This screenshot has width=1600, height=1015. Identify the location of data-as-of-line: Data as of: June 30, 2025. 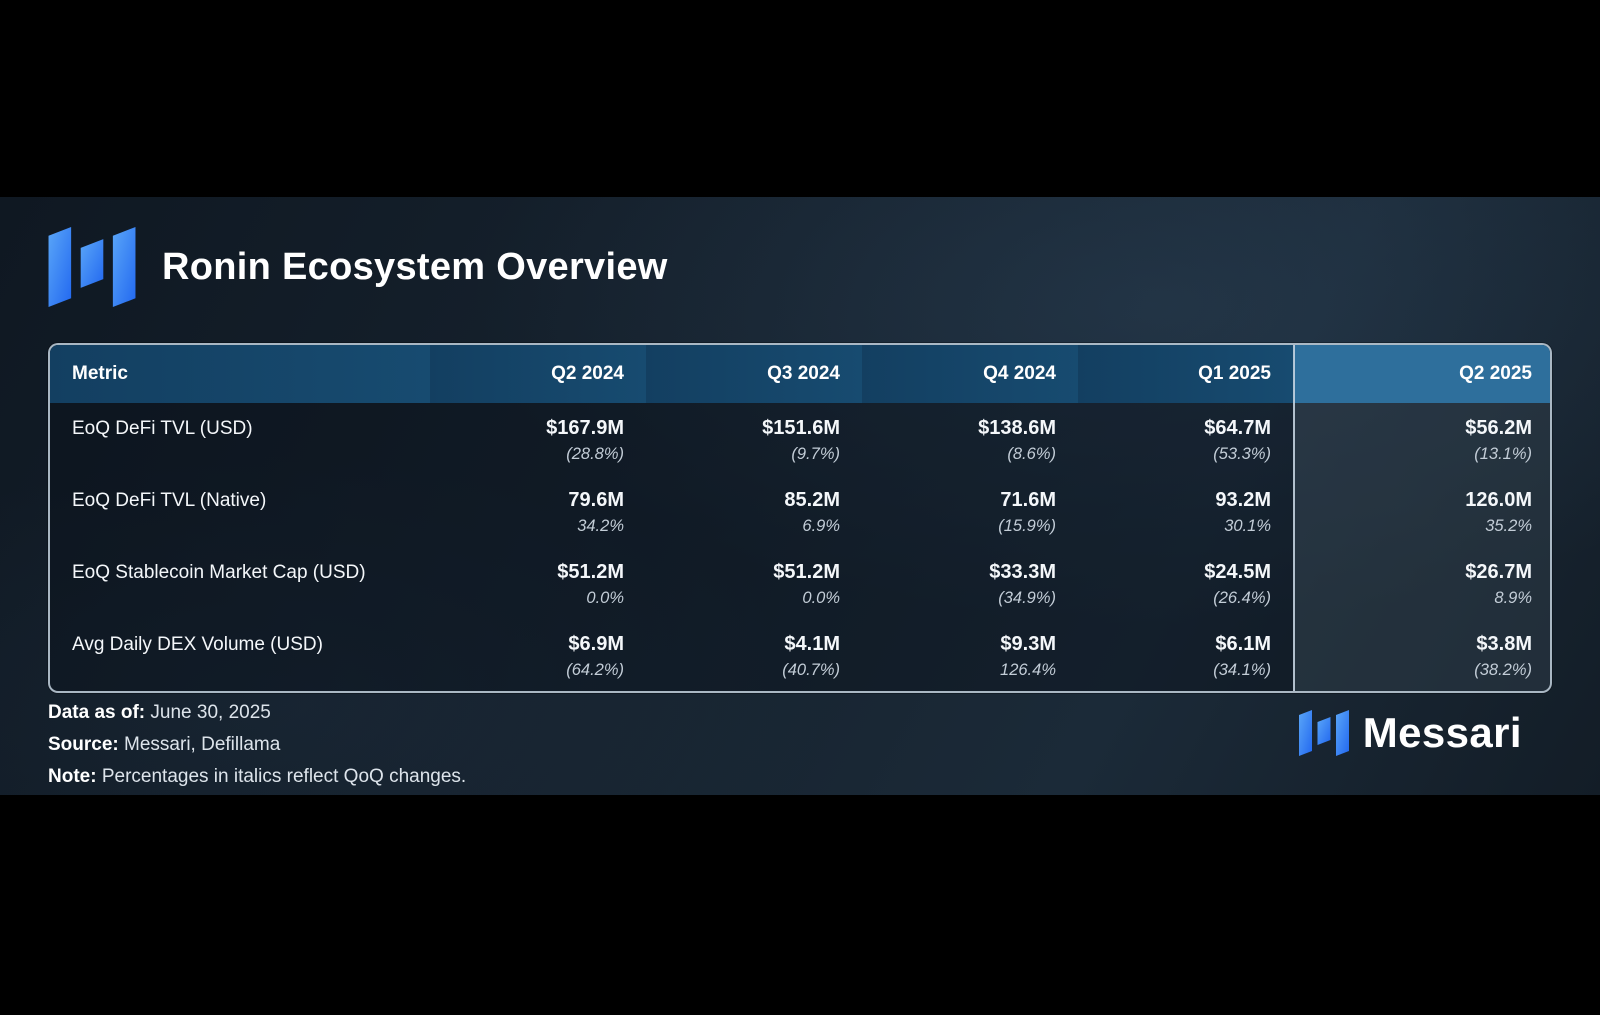
(257, 713).